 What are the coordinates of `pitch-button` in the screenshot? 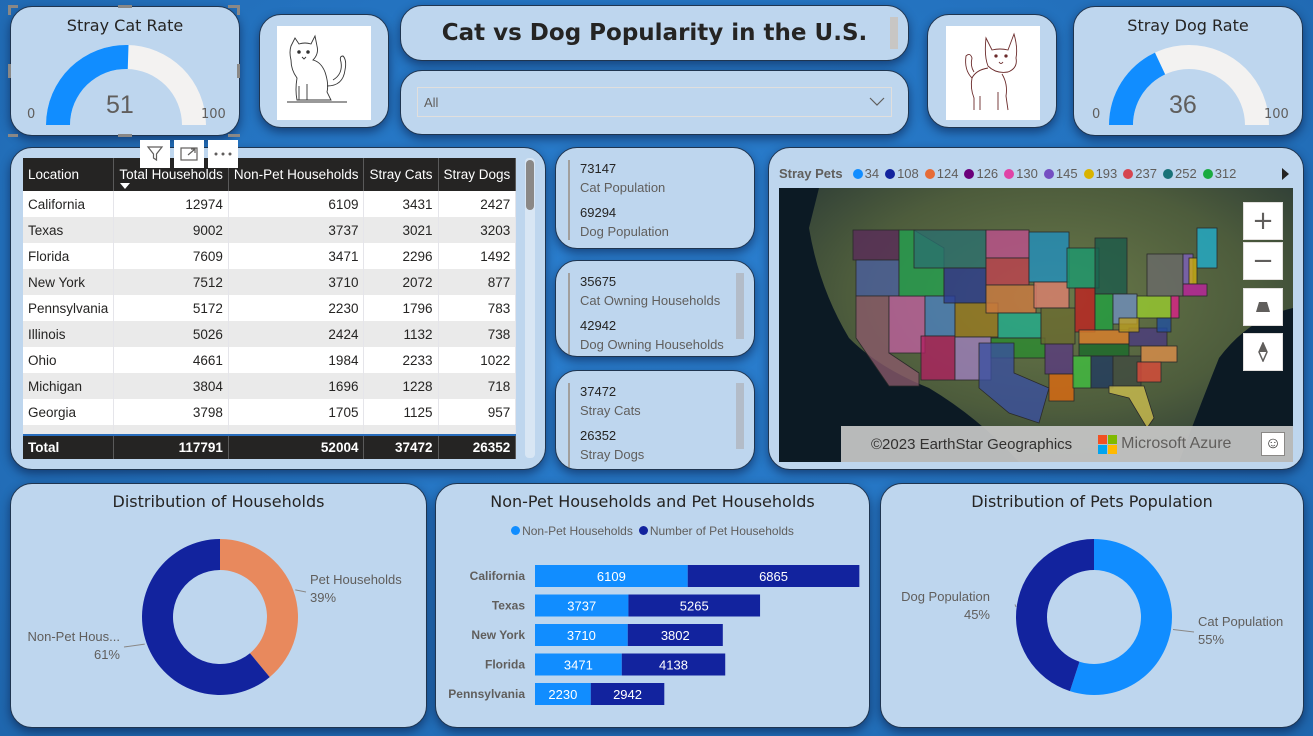 It's located at (1263, 307).